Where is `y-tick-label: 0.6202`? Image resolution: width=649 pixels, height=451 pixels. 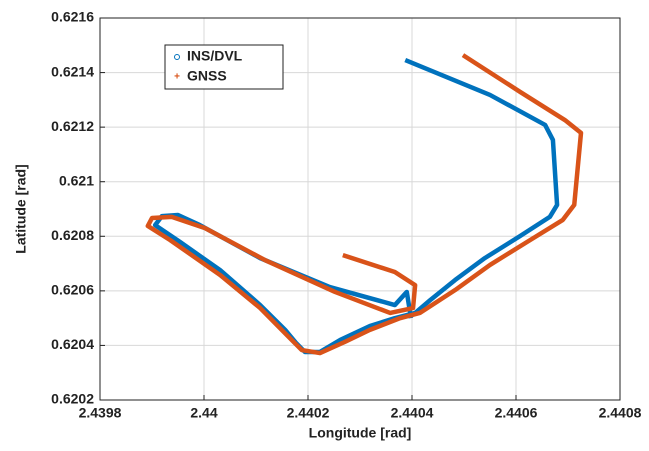
y-tick-label: 0.6202 is located at coordinates (72, 399).